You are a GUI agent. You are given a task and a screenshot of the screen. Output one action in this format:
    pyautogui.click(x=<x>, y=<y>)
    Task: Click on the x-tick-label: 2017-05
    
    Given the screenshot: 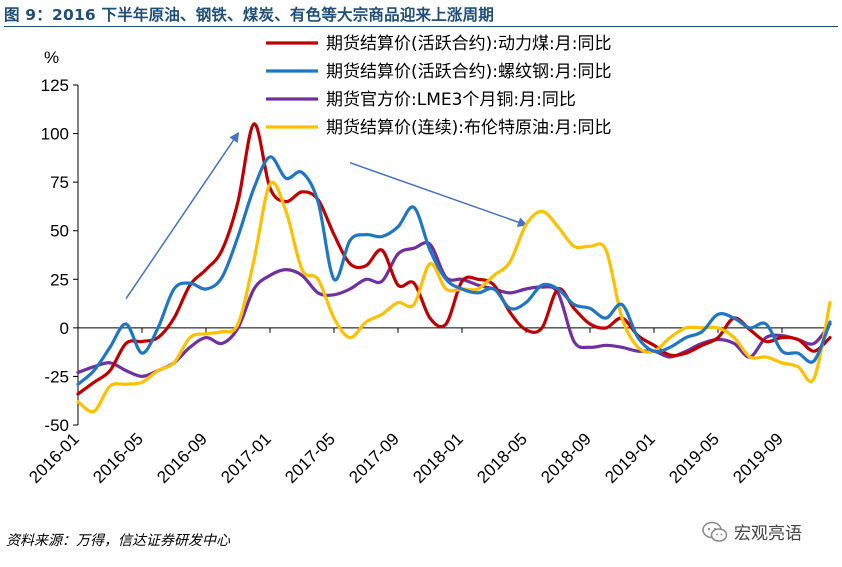 What is the action you would take?
    pyautogui.click(x=310, y=458)
    